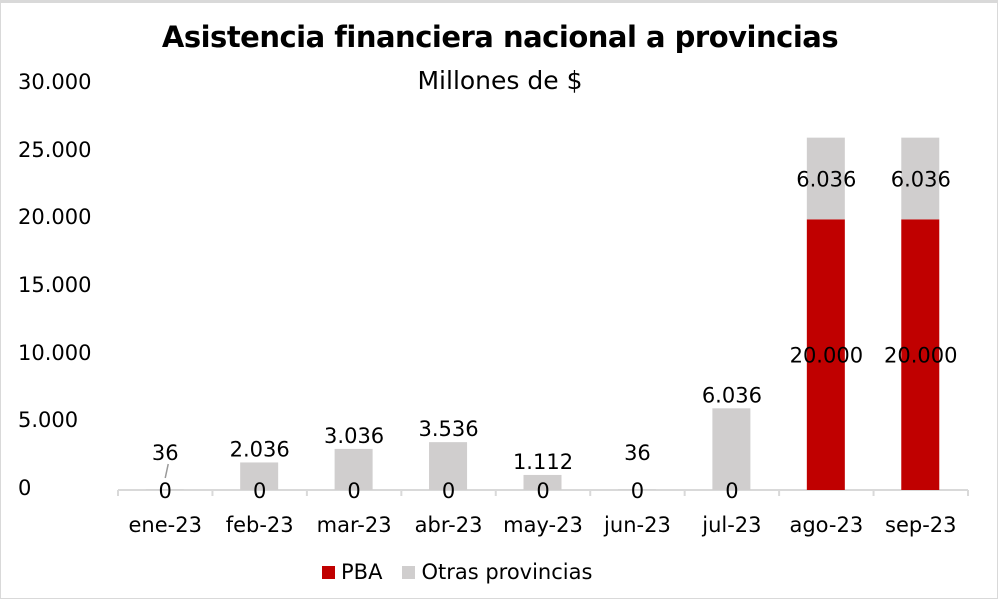  I want to click on legend-swatch-pba, so click(328, 572).